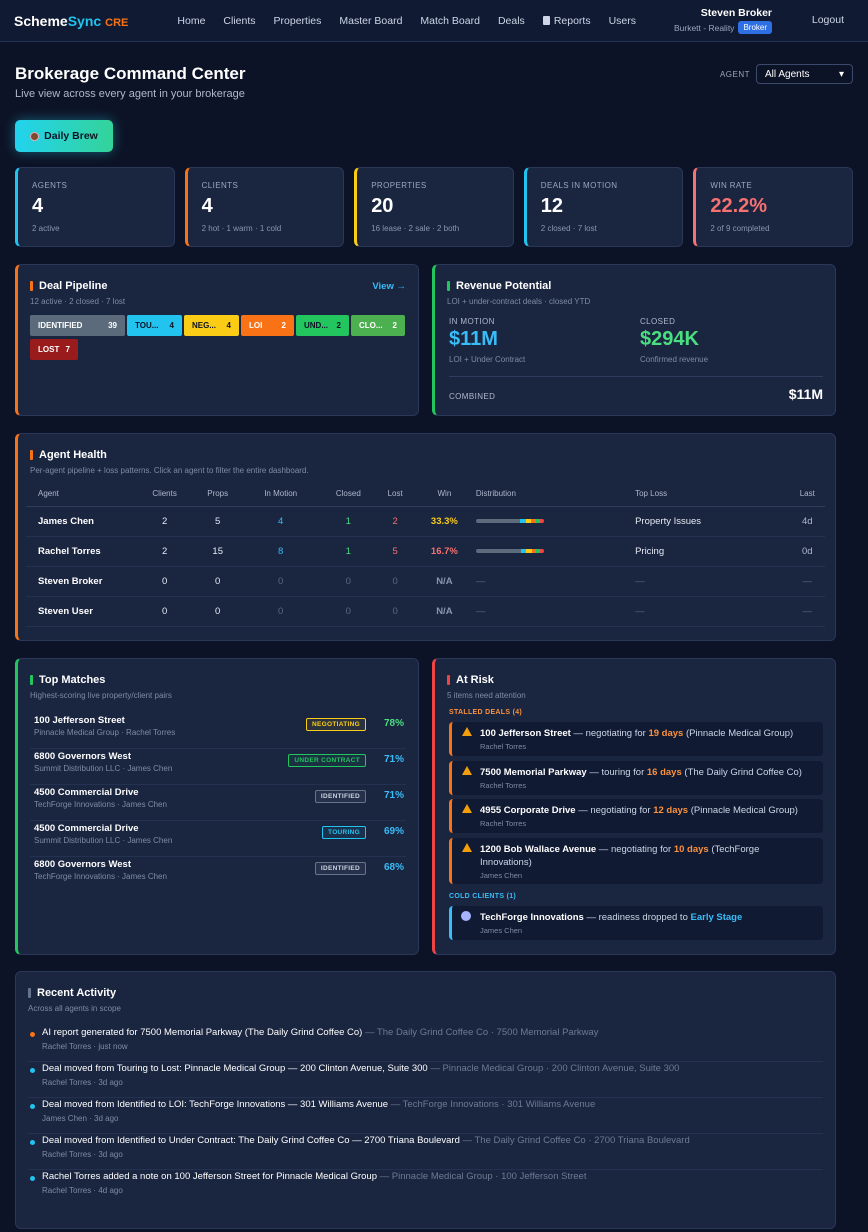  What do you see at coordinates (704, 27) in the screenshot?
I see `user-org: Burkett - Reality` at bounding box center [704, 27].